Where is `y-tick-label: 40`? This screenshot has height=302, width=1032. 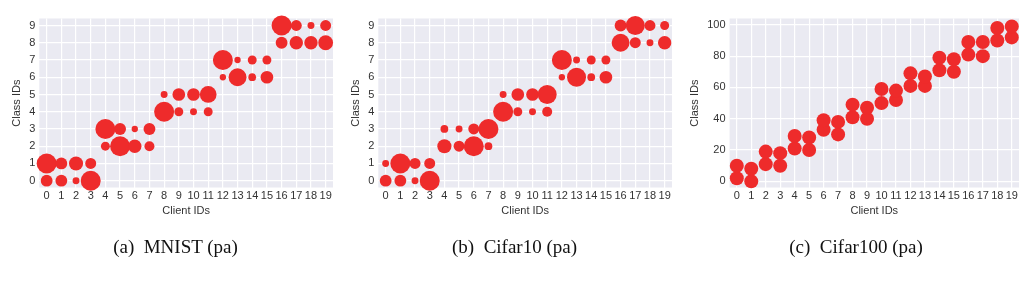
y-tick-label: 40 is located at coordinates (719, 117).